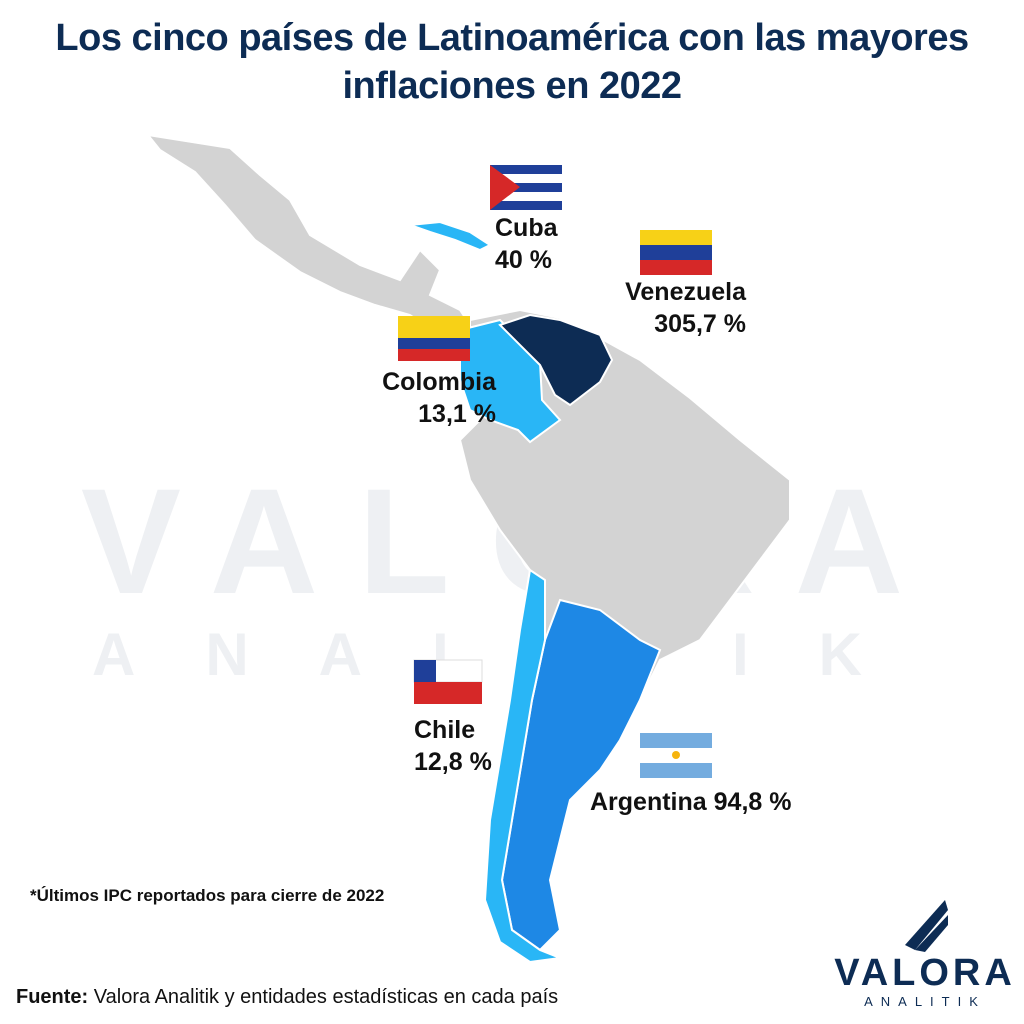  Describe the element at coordinates (700, 324) in the screenshot. I see `country-value: 305,7 %` at that location.